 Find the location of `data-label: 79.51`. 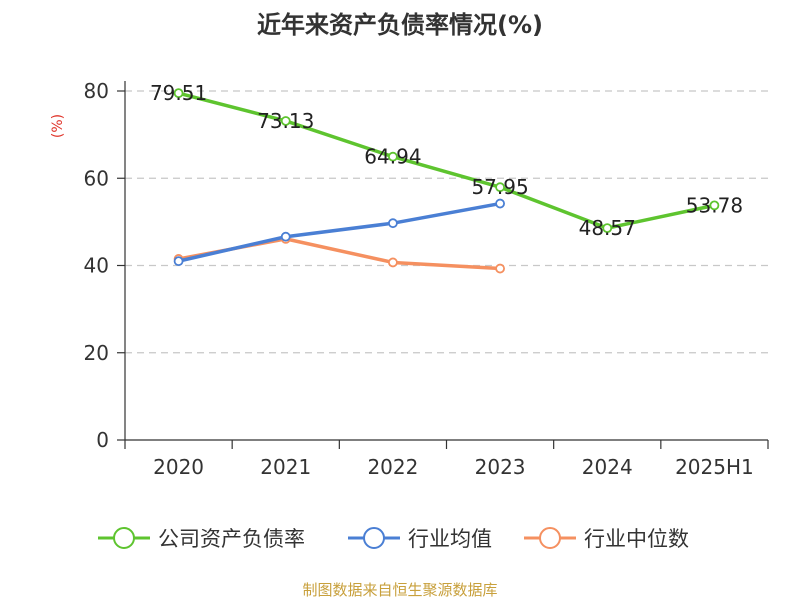

data-label: 79.51 is located at coordinates (178, 93).